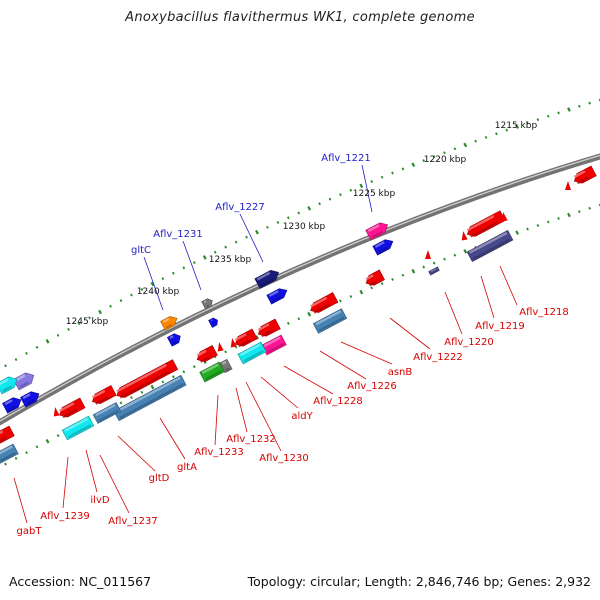 The image size is (600, 600). What do you see at coordinates (169, 323) in the screenshot?
I see `gene-gltc` at bounding box center [169, 323].